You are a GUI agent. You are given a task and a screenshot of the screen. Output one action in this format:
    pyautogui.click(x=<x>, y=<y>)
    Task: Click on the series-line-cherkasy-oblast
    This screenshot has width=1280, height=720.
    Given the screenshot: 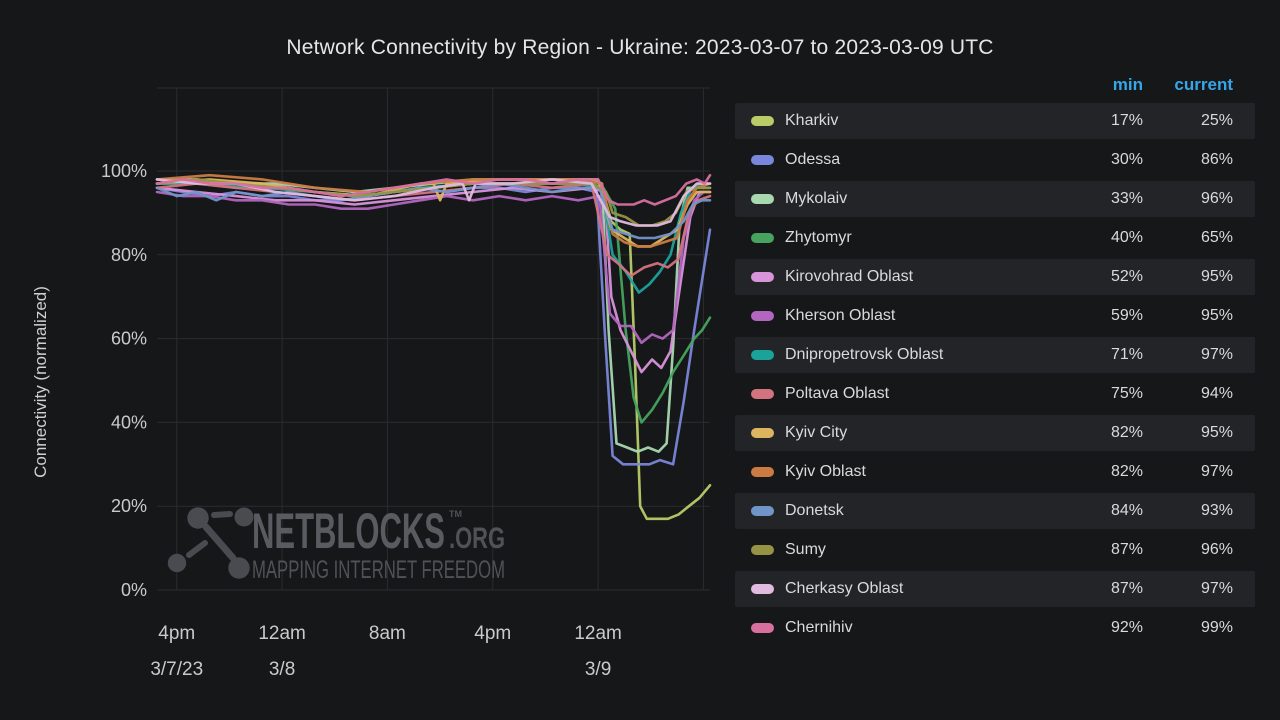 What is the action you would take?
    pyautogui.click(x=433, y=202)
    